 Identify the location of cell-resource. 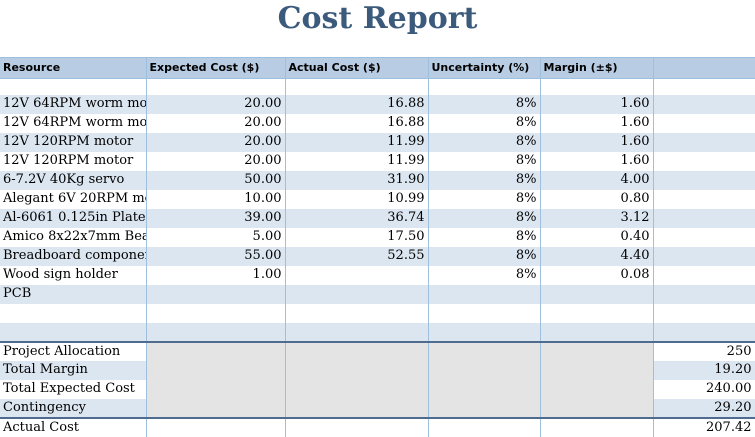
(73, 332).